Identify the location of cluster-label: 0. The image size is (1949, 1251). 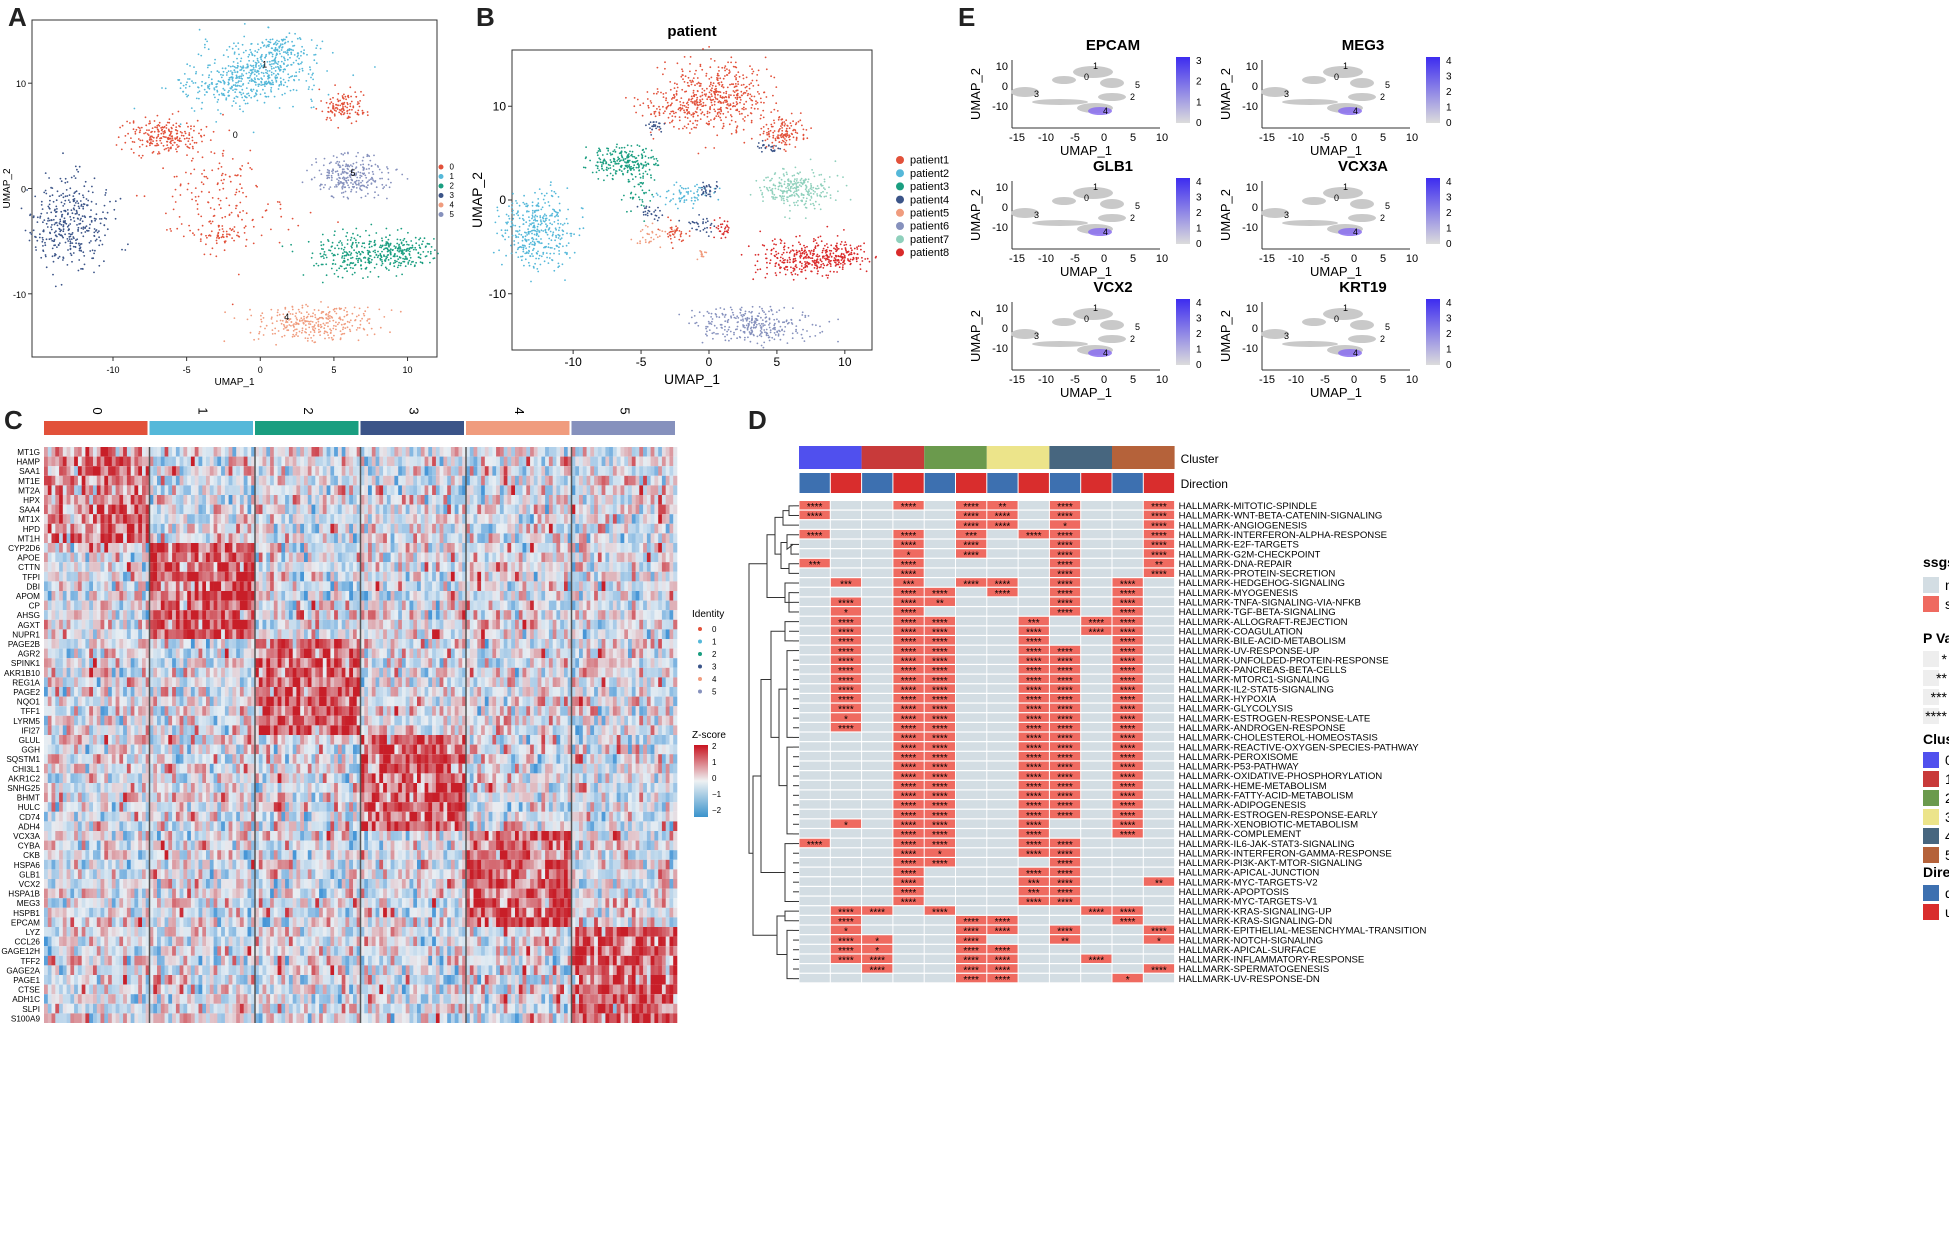
(235, 135).